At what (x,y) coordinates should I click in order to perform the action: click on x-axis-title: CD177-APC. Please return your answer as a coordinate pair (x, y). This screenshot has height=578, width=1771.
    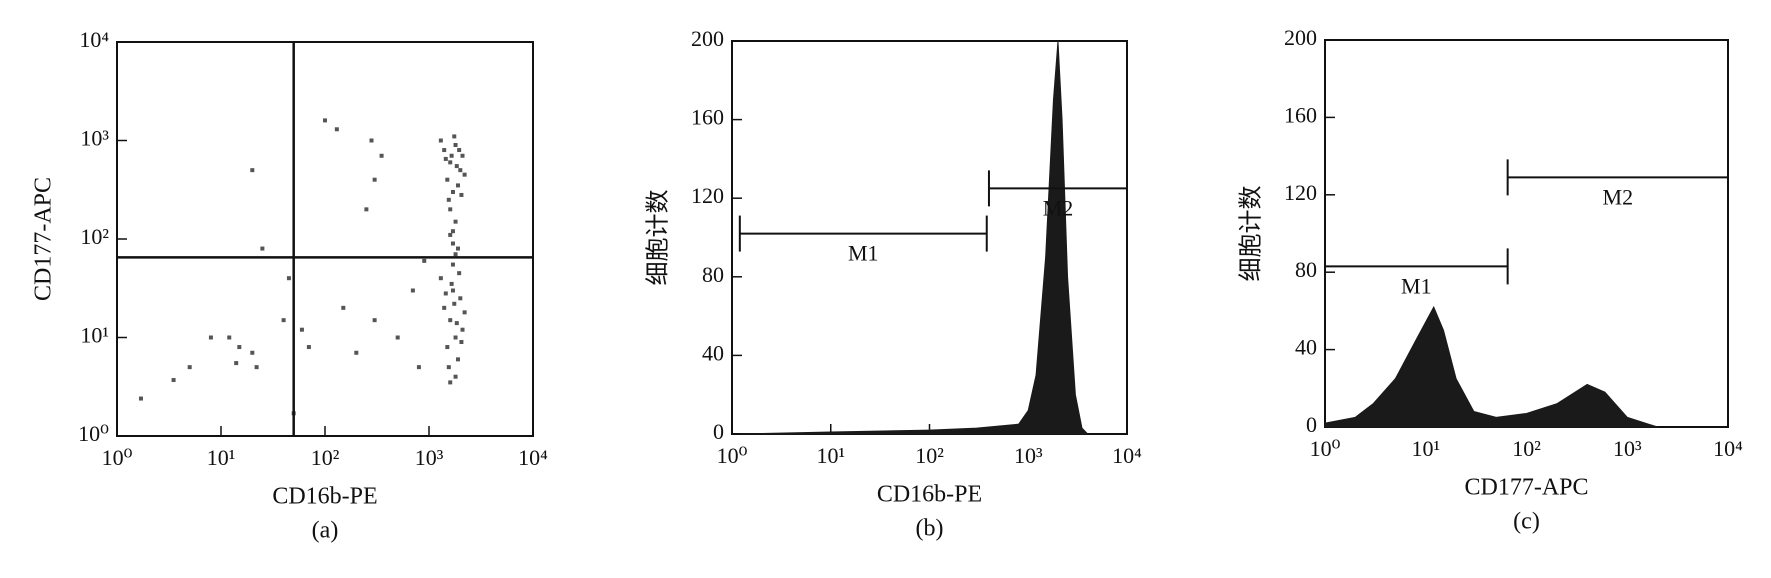
    Looking at the image, I should click on (1526, 488).